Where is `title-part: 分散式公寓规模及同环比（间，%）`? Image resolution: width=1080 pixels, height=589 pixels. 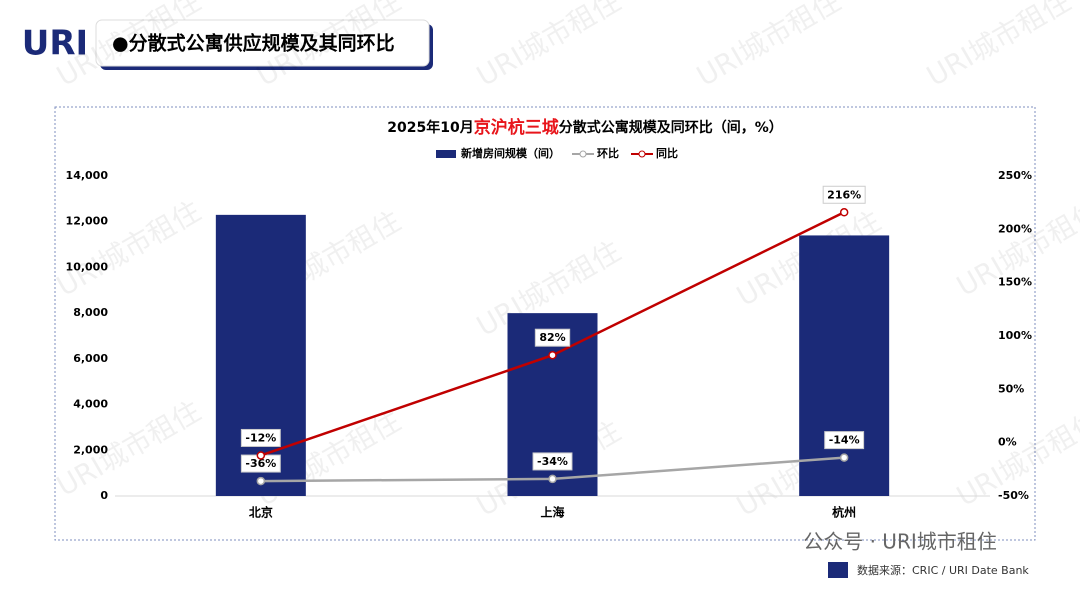 title-part: 分散式公寓规模及同环比（间，%） is located at coordinates (671, 127).